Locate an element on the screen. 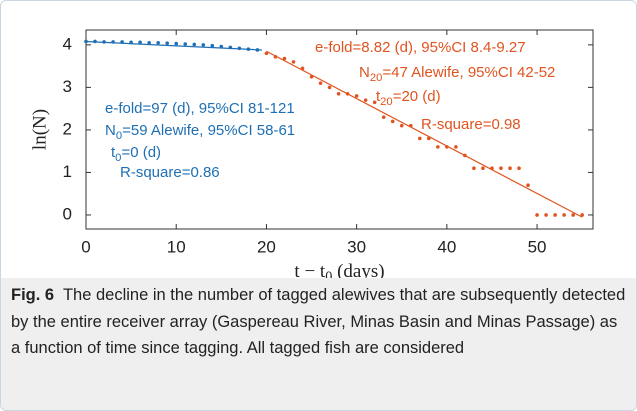 The image size is (637, 411). annotation: e-fold=97 (d), 95%CI 81-121 is located at coordinates (200, 108).